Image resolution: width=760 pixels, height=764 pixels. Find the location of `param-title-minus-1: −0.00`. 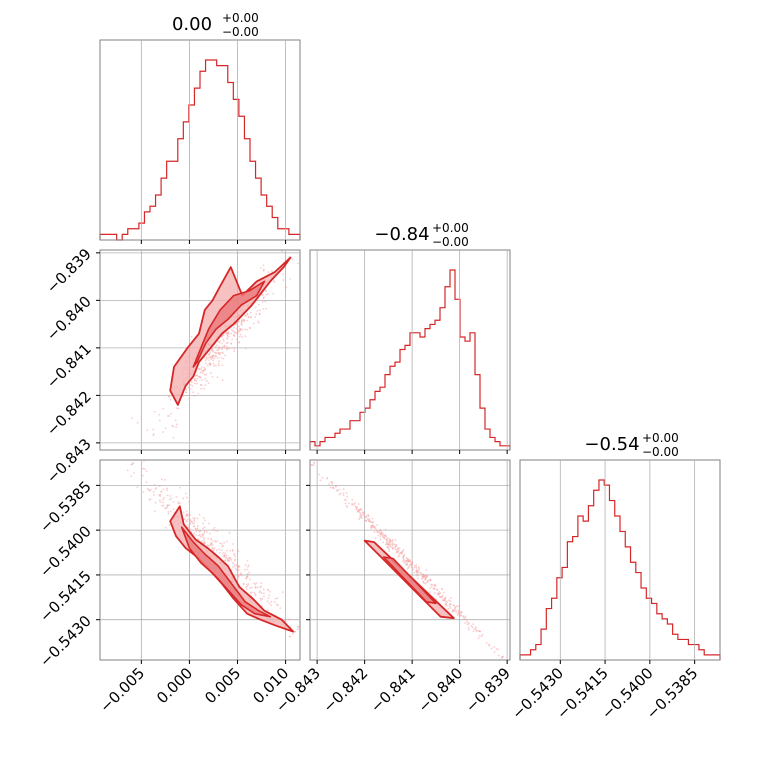

param-title-minus-1: −0.00 is located at coordinates (450, 242).